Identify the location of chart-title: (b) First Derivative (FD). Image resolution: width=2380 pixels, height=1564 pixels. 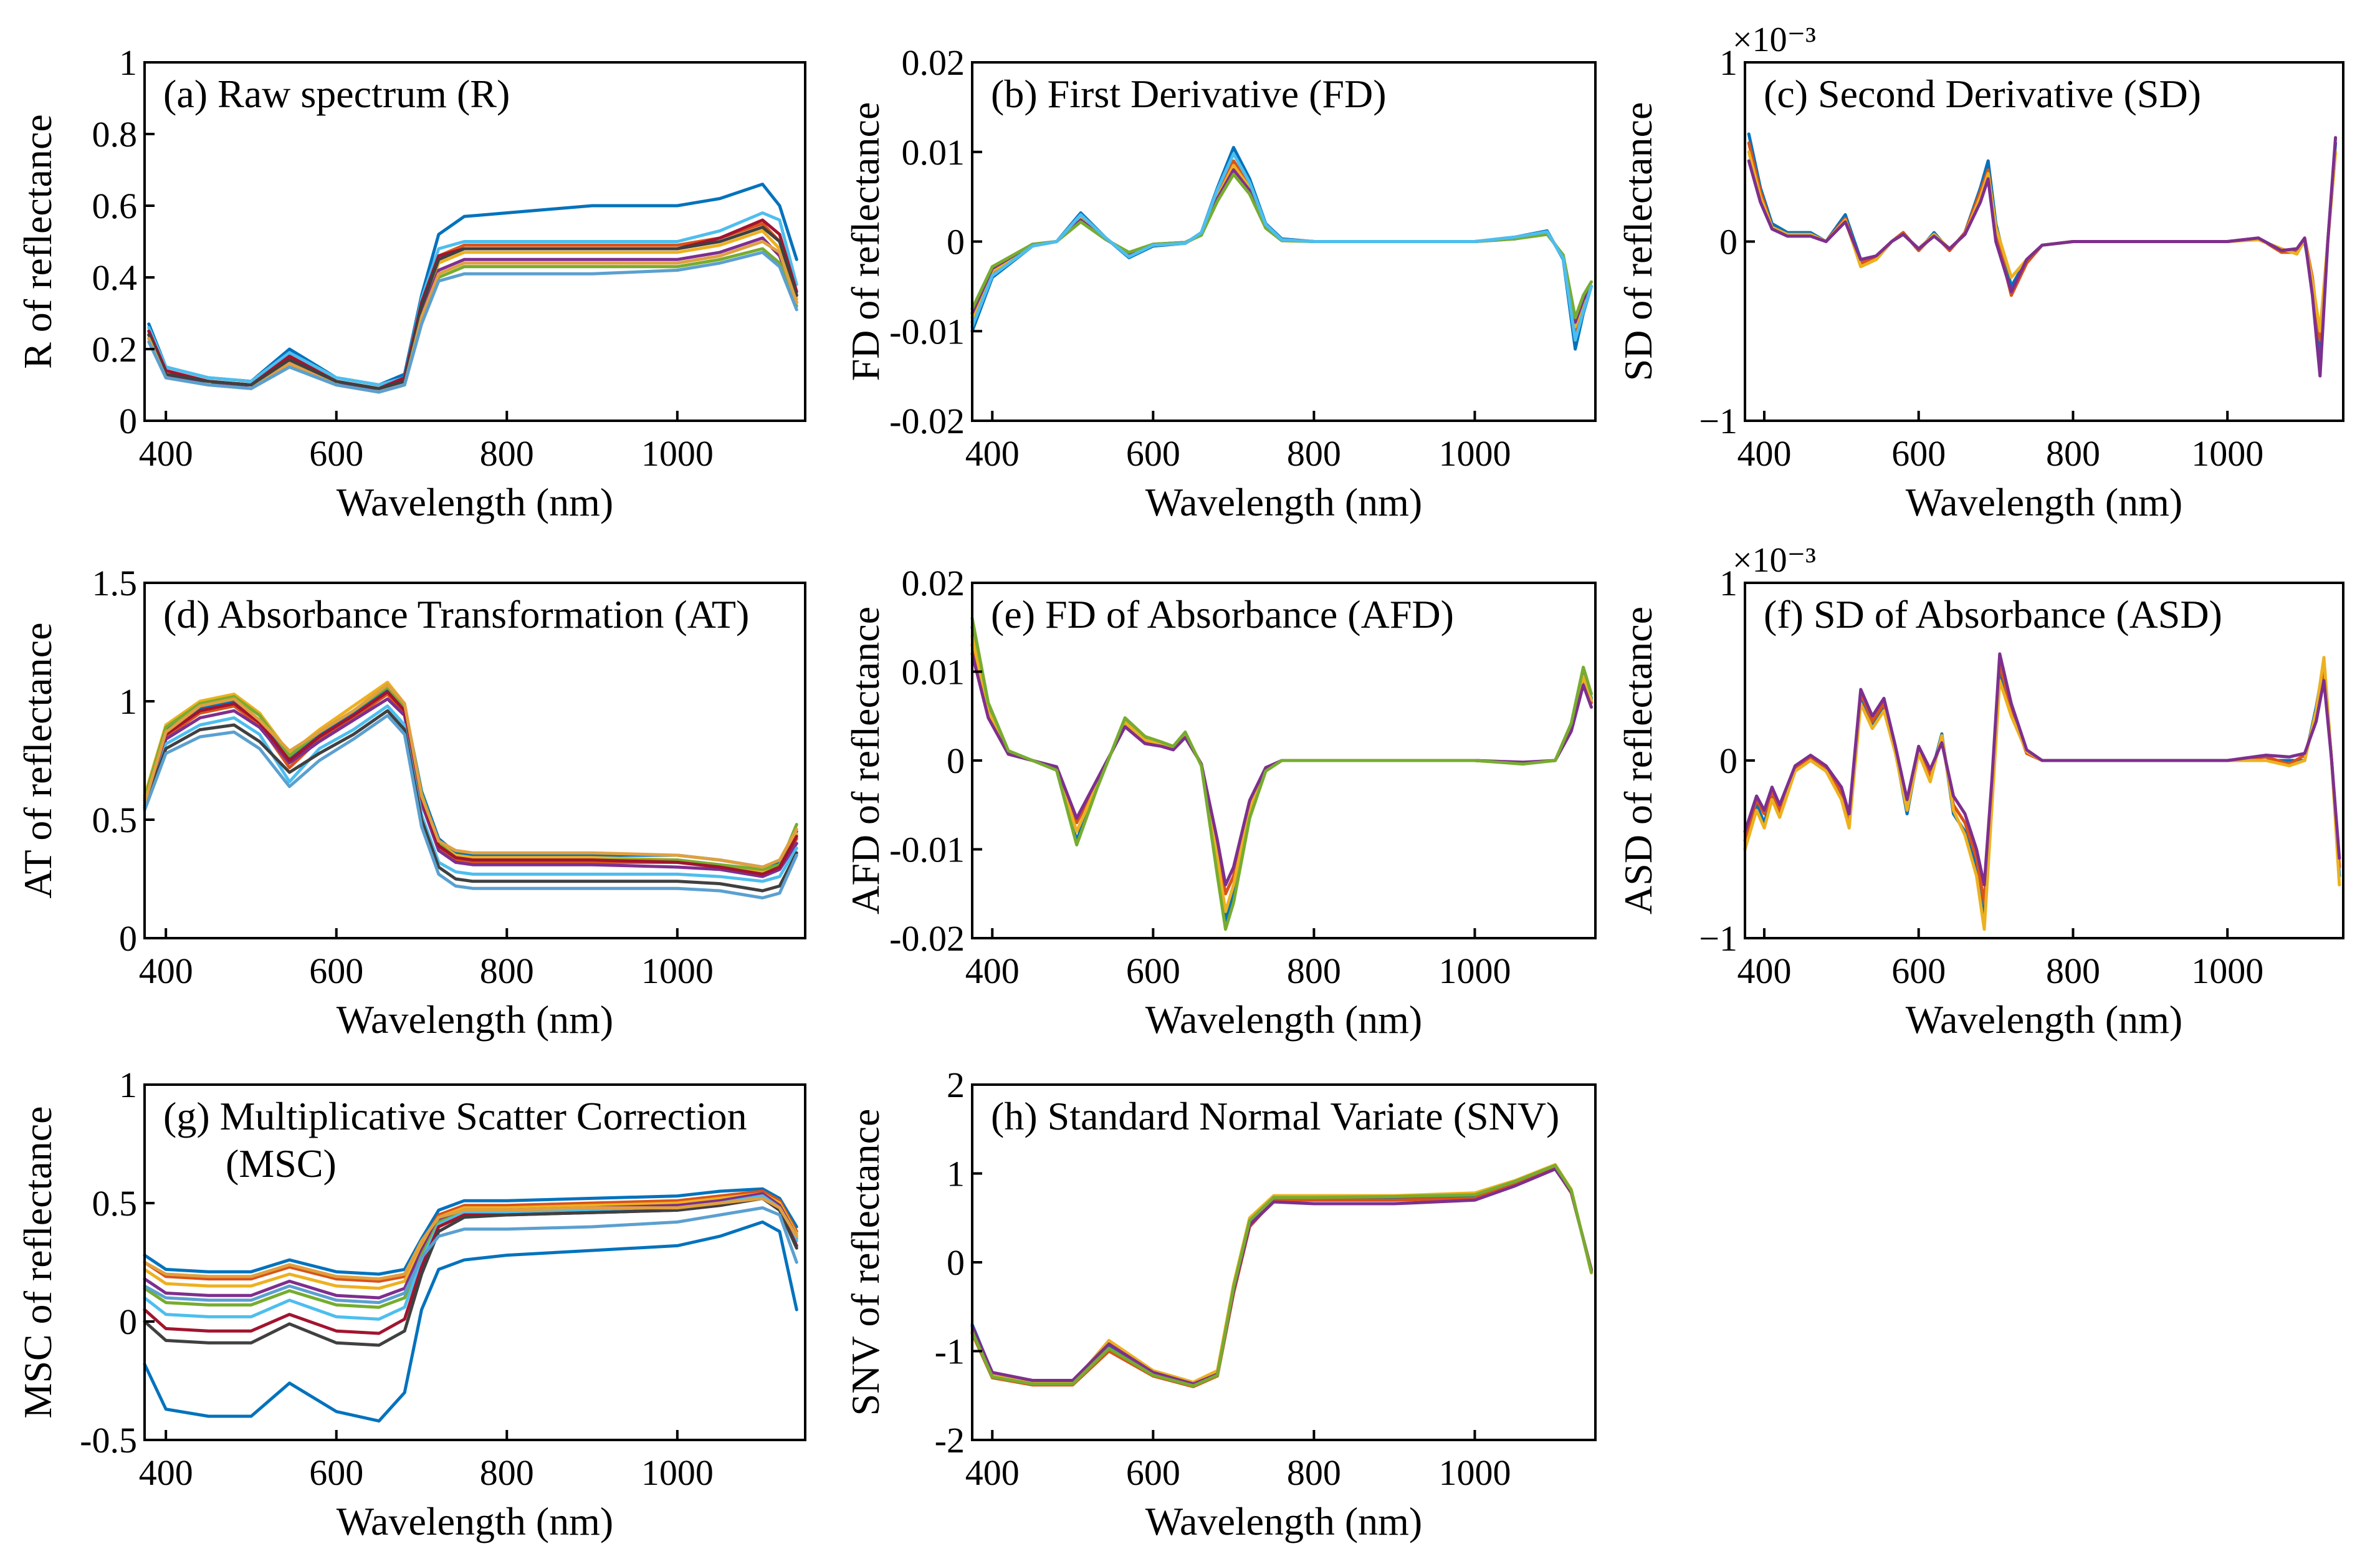
(1189, 94).